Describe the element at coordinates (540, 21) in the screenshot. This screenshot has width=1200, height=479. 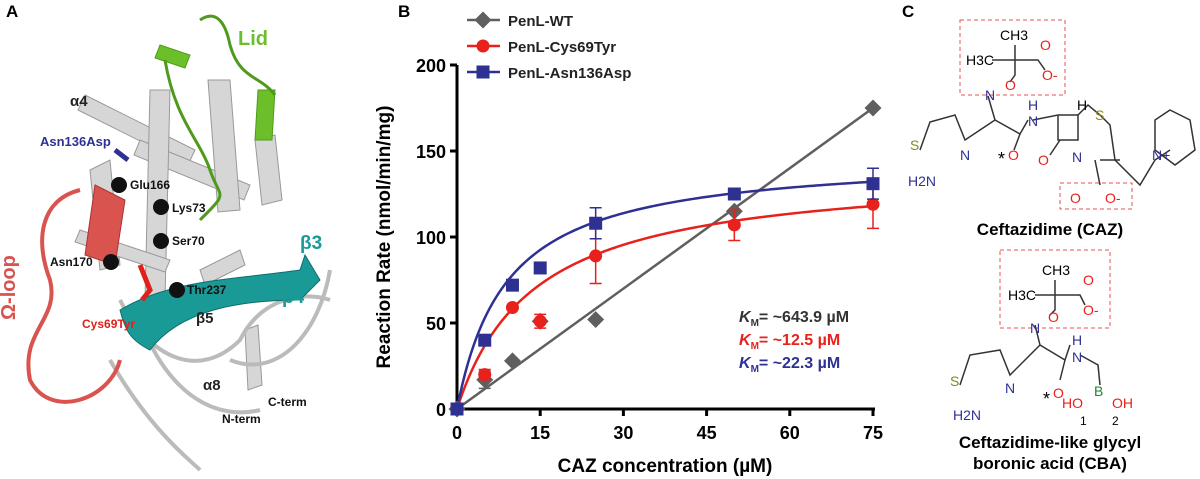
I see `legend-label: PenL-WT` at that location.